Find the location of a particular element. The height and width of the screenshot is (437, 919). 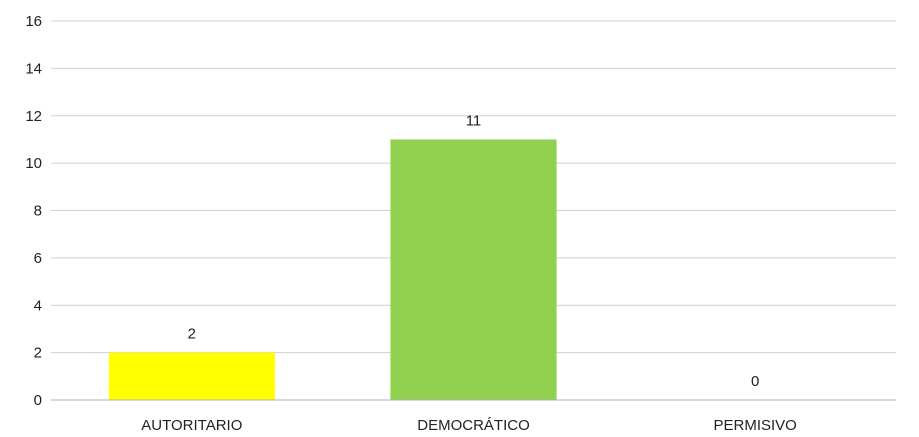

x-category-label: DEMOCRÁTICO is located at coordinates (473, 425).